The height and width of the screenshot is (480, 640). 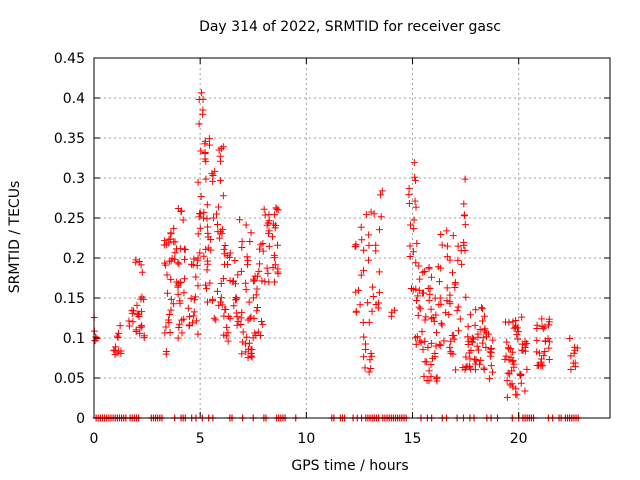 I want to click on y-tick-label: 0.45, so click(x=69, y=59).